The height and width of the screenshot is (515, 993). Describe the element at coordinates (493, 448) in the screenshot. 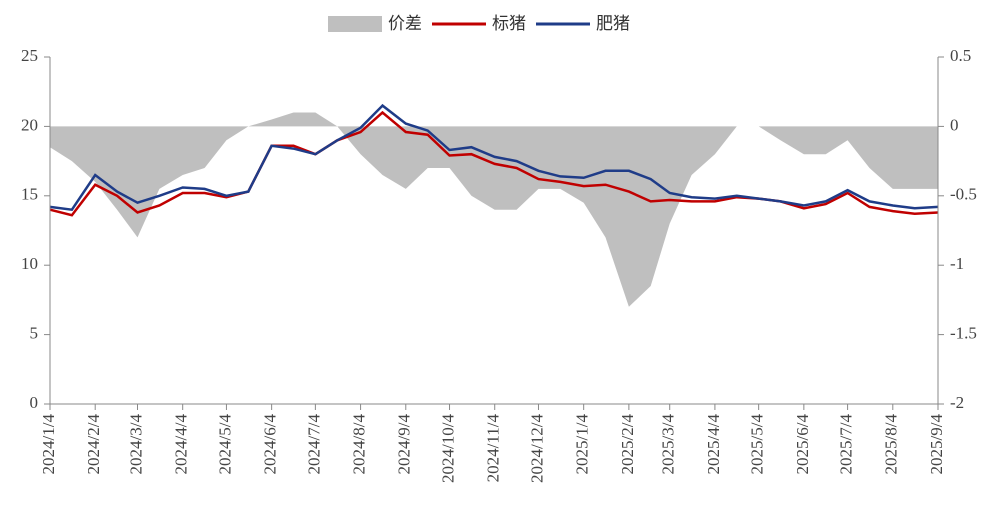

I see `x-tick-label: 2024/11/4` at that location.